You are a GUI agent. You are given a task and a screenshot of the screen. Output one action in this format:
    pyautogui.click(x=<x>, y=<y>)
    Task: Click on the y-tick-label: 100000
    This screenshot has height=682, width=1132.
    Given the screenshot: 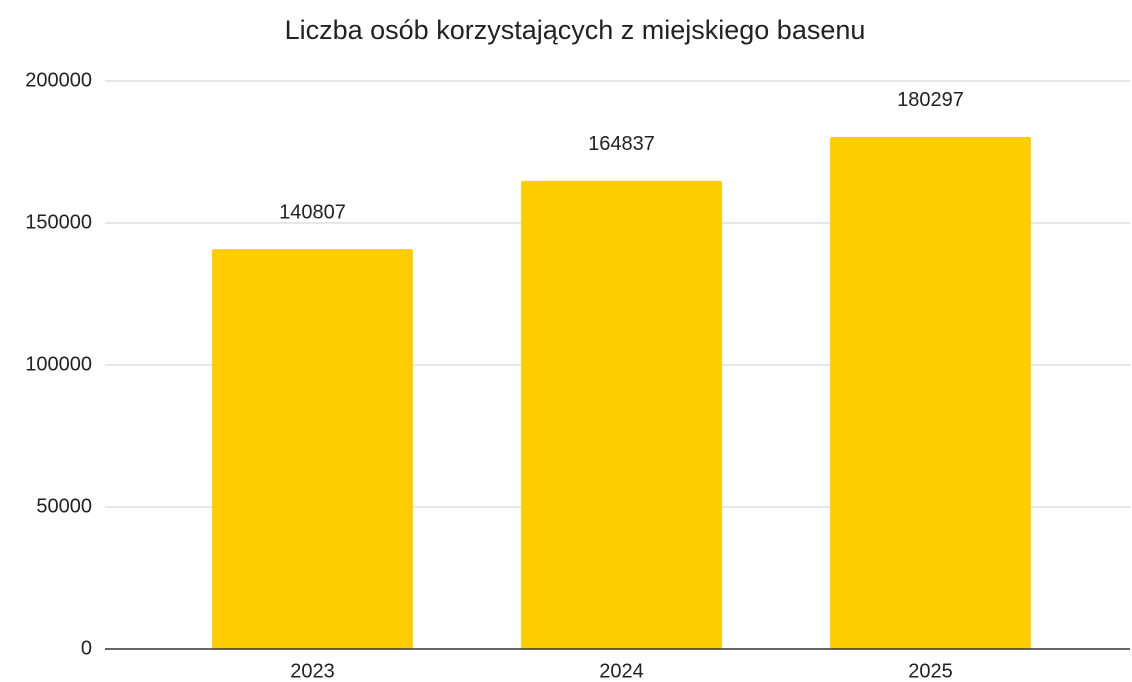 What is the action you would take?
    pyautogui.click(x=58, y=364)
    